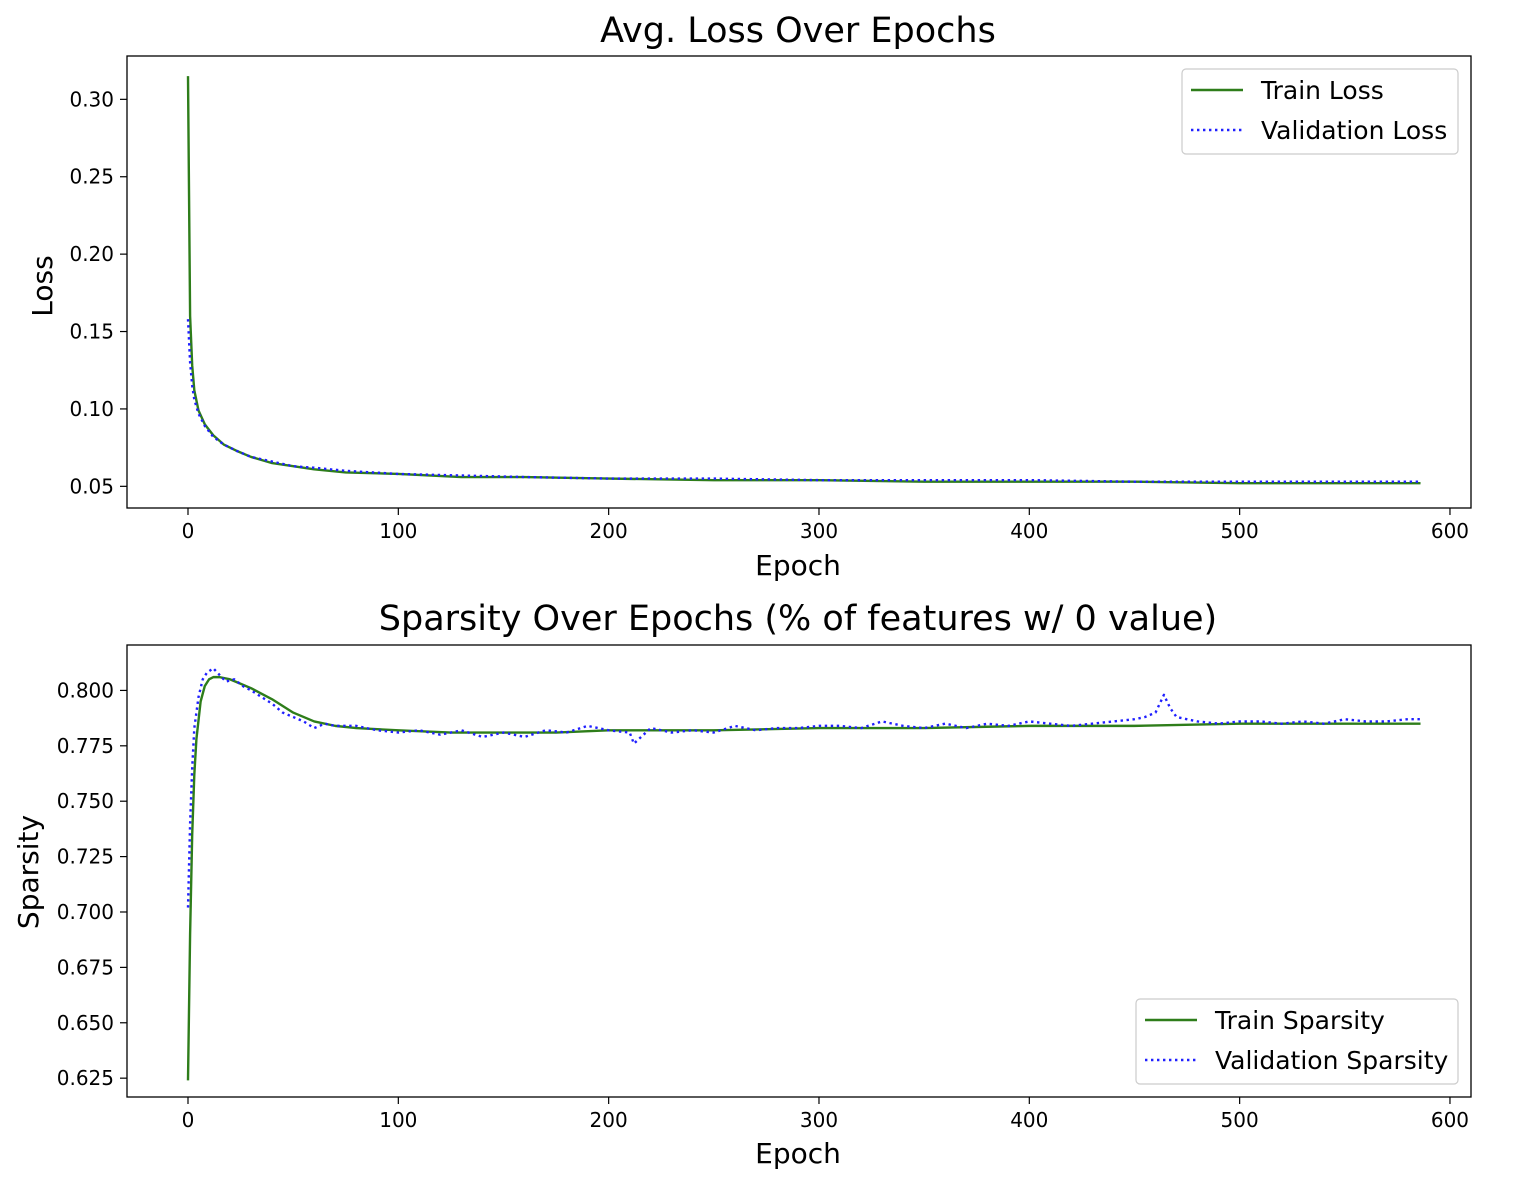  I want to click on loss-x-tick-label: 100, so click(398, 531).